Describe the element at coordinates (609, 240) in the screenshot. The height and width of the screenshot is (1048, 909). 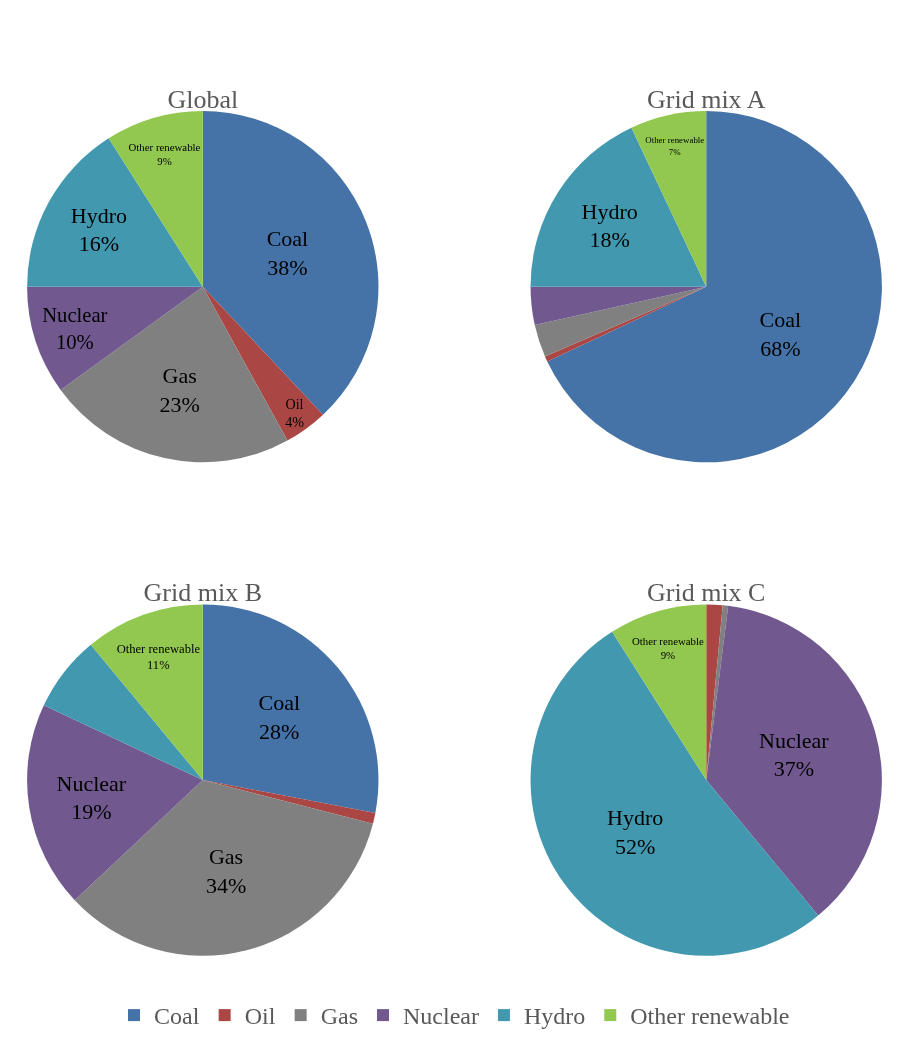
I see `data-label: 18%` at that location.